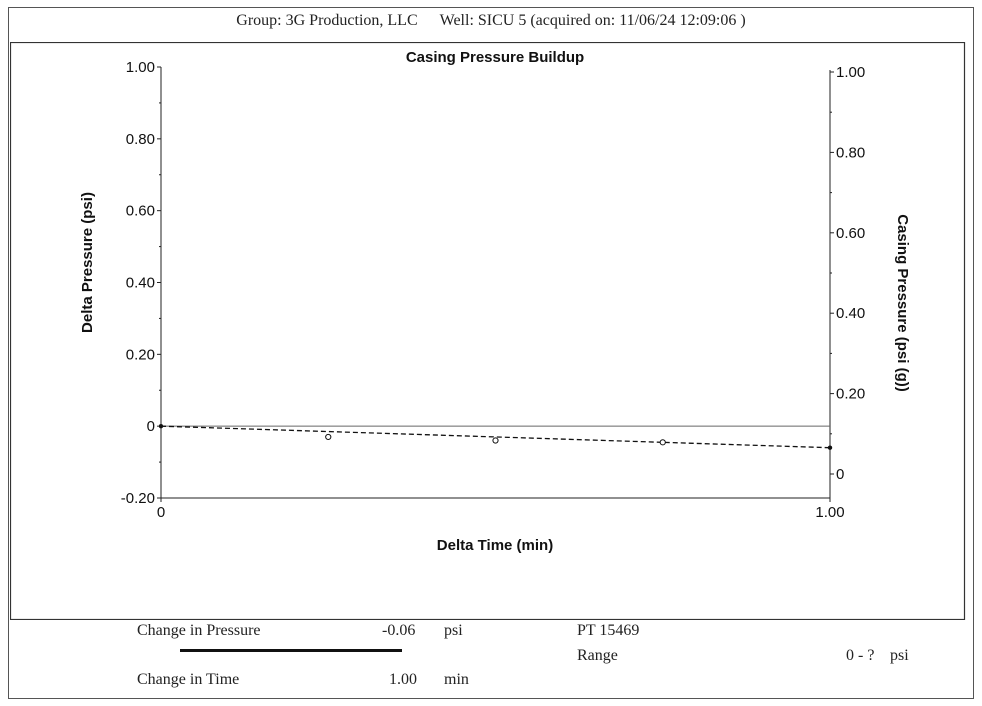 The height and width of the screenshot is (706, 982). What do you see at coordinates (140, 211) in the screenshot?
I see `y-tick-label: 0.60` at bounding box center [140, 211].